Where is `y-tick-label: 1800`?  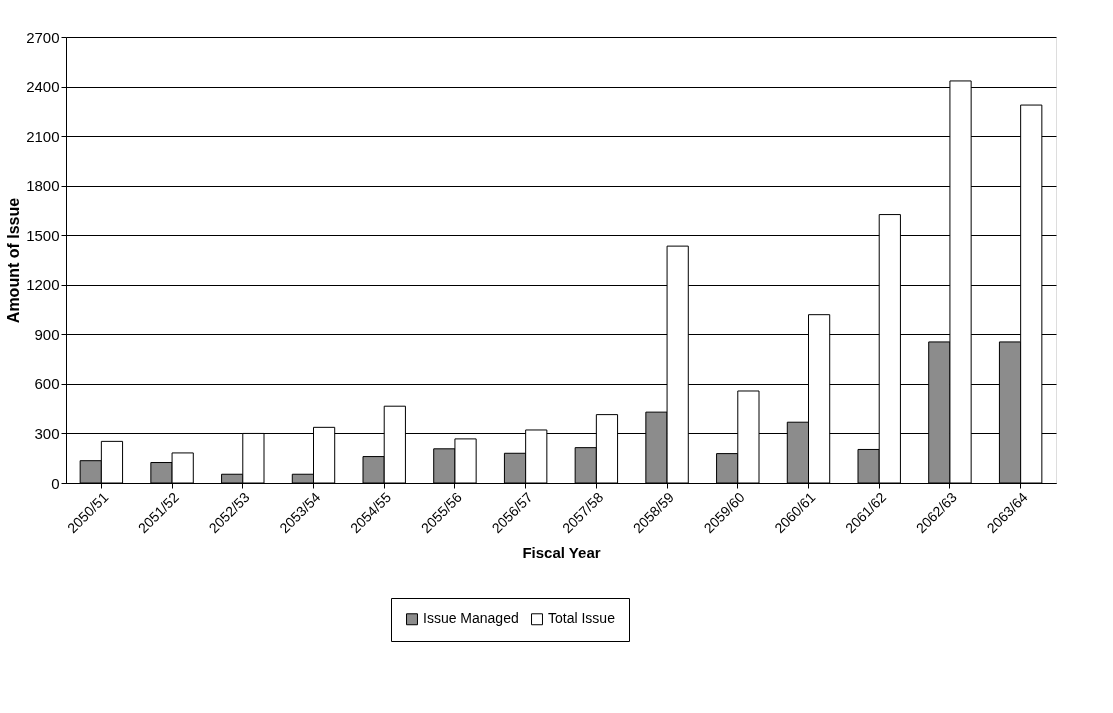 y-tick-label: 1800 is located at coordinates (43, 186).